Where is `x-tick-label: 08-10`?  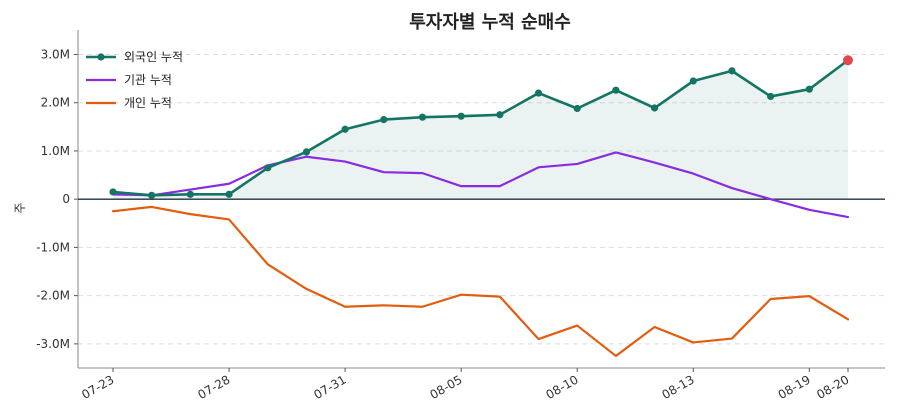 x-tick-label: 08-10 is located at coordinates (562, 387).